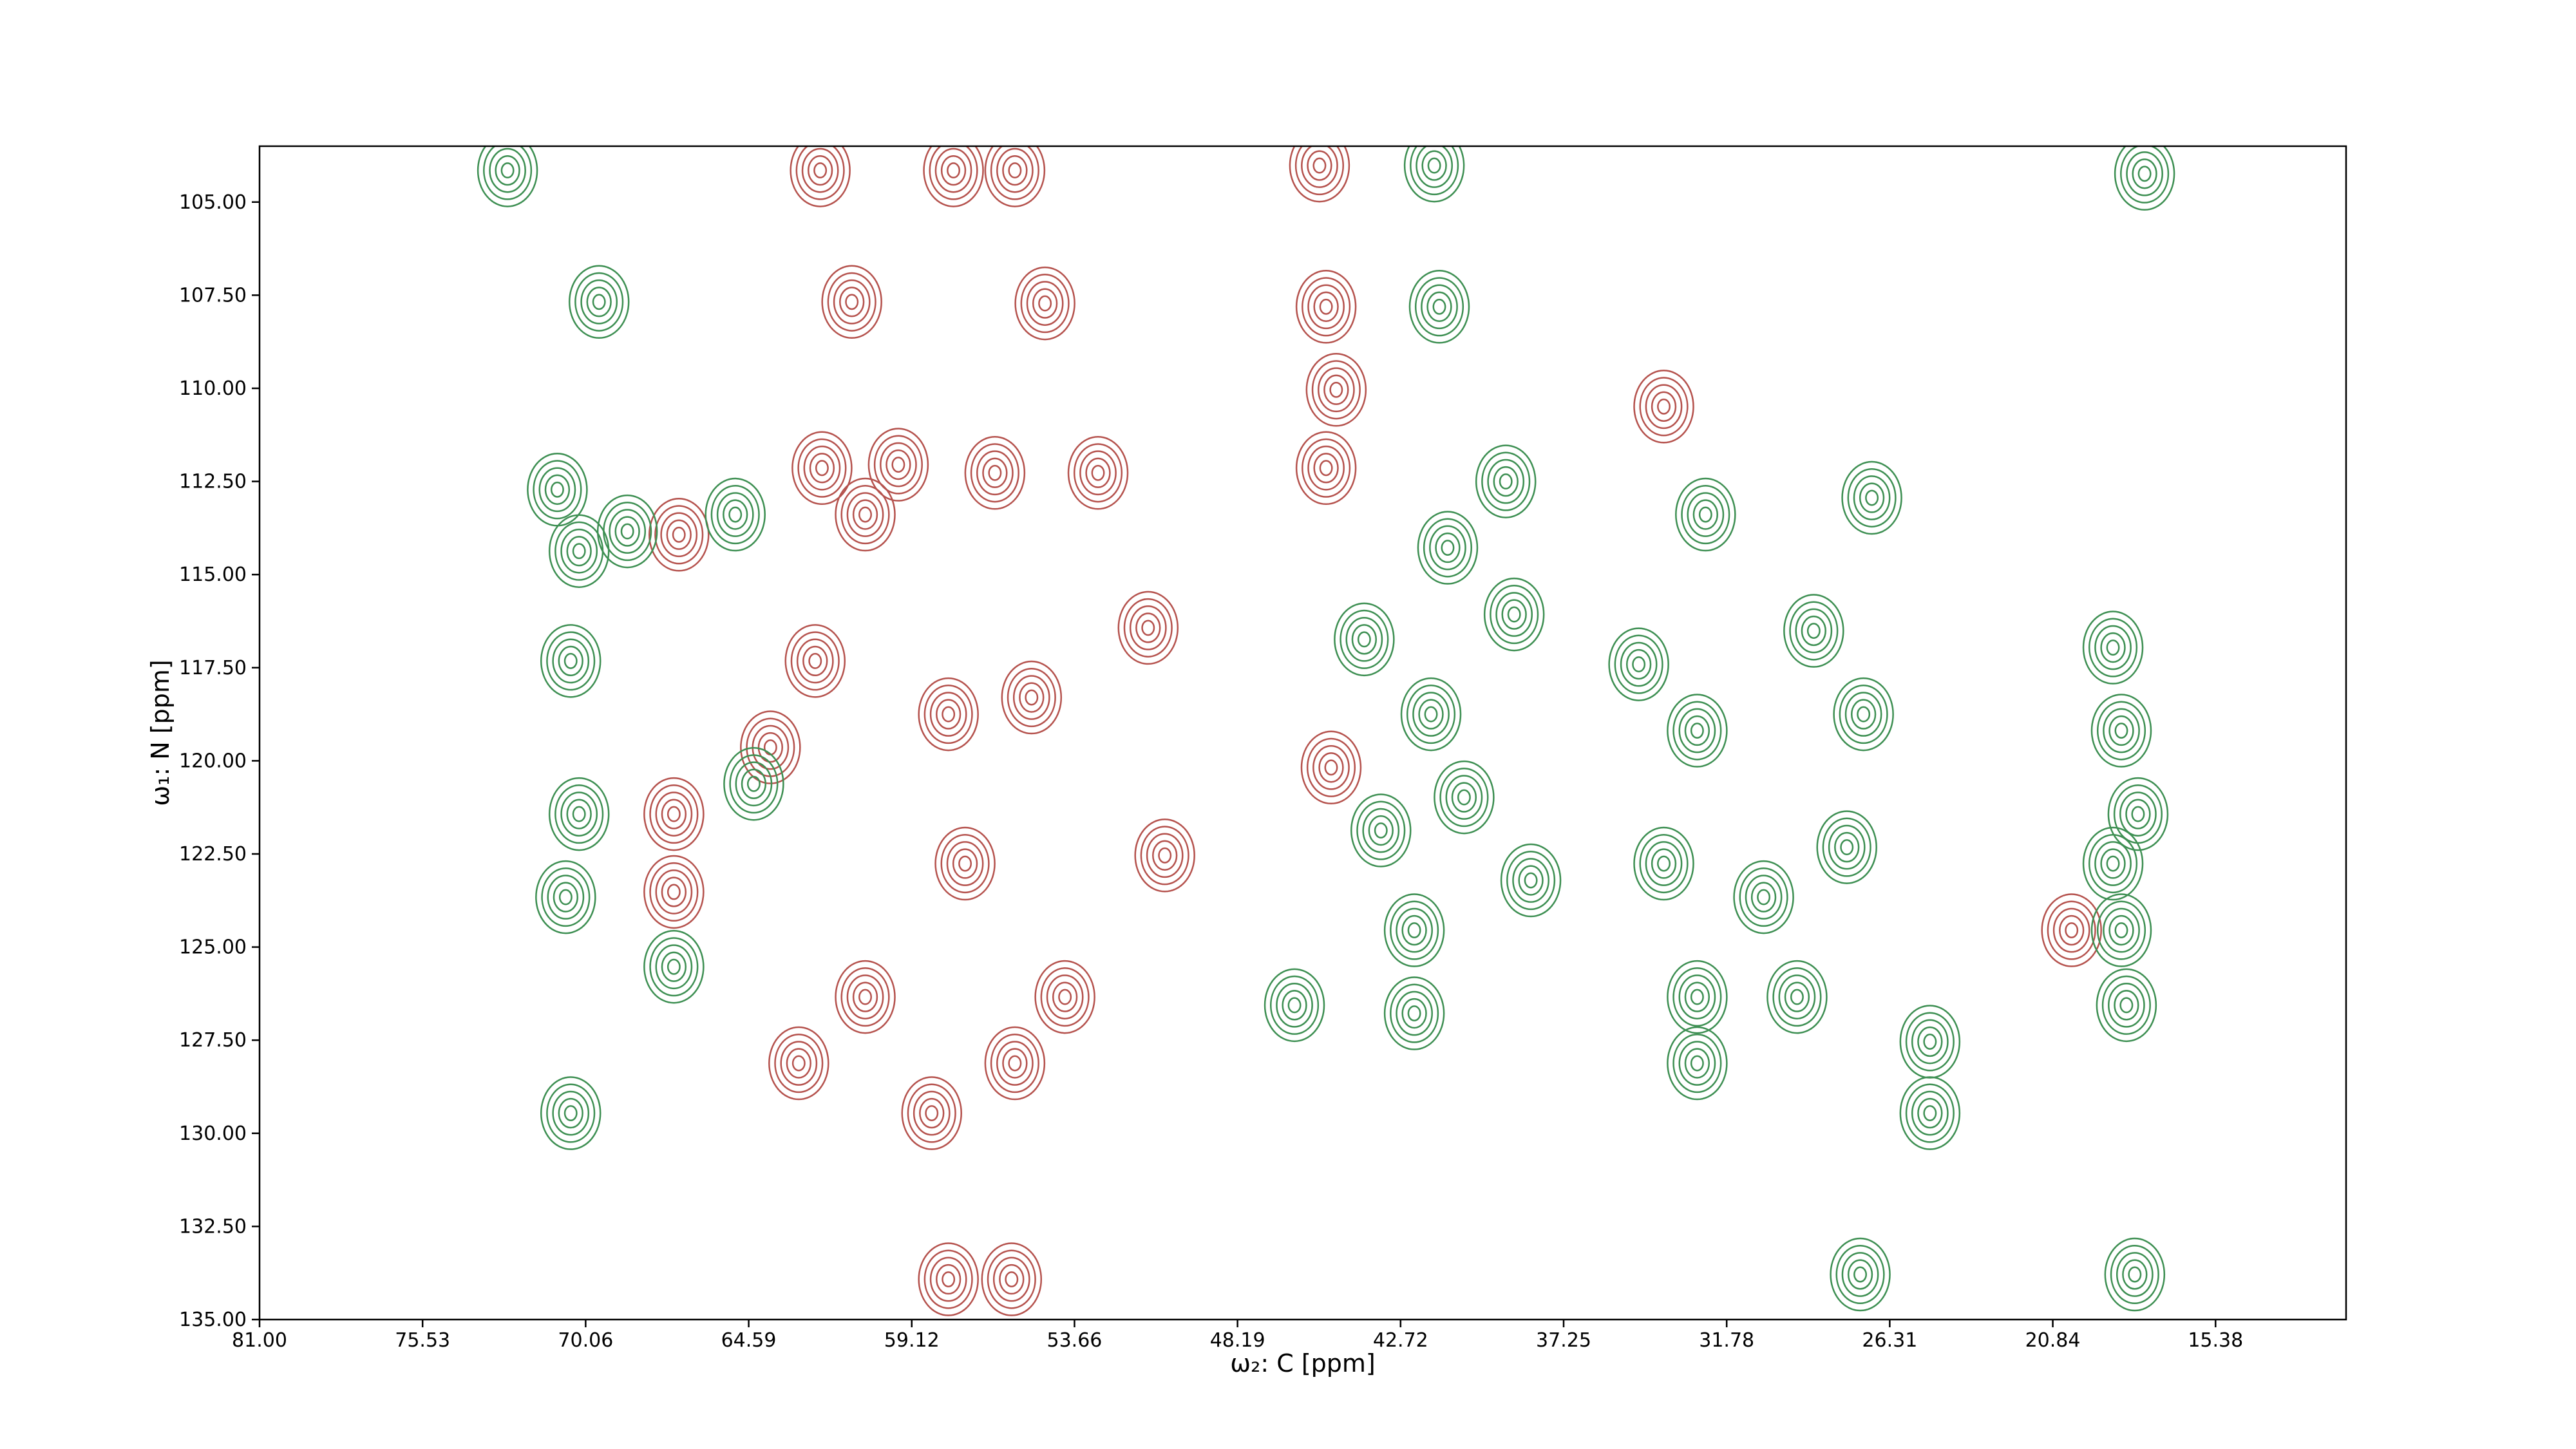  Describe the element at coordinates (213, 1226) in the screenshot. I see `y-tick-label: 132.50` at that location.